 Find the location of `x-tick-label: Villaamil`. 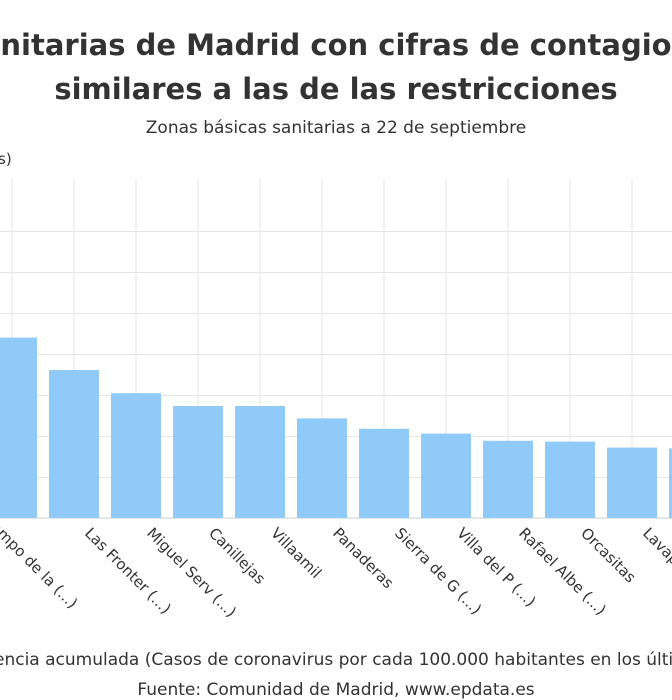

x-tick-label: Villaamil is located at coordinates (296, 553).